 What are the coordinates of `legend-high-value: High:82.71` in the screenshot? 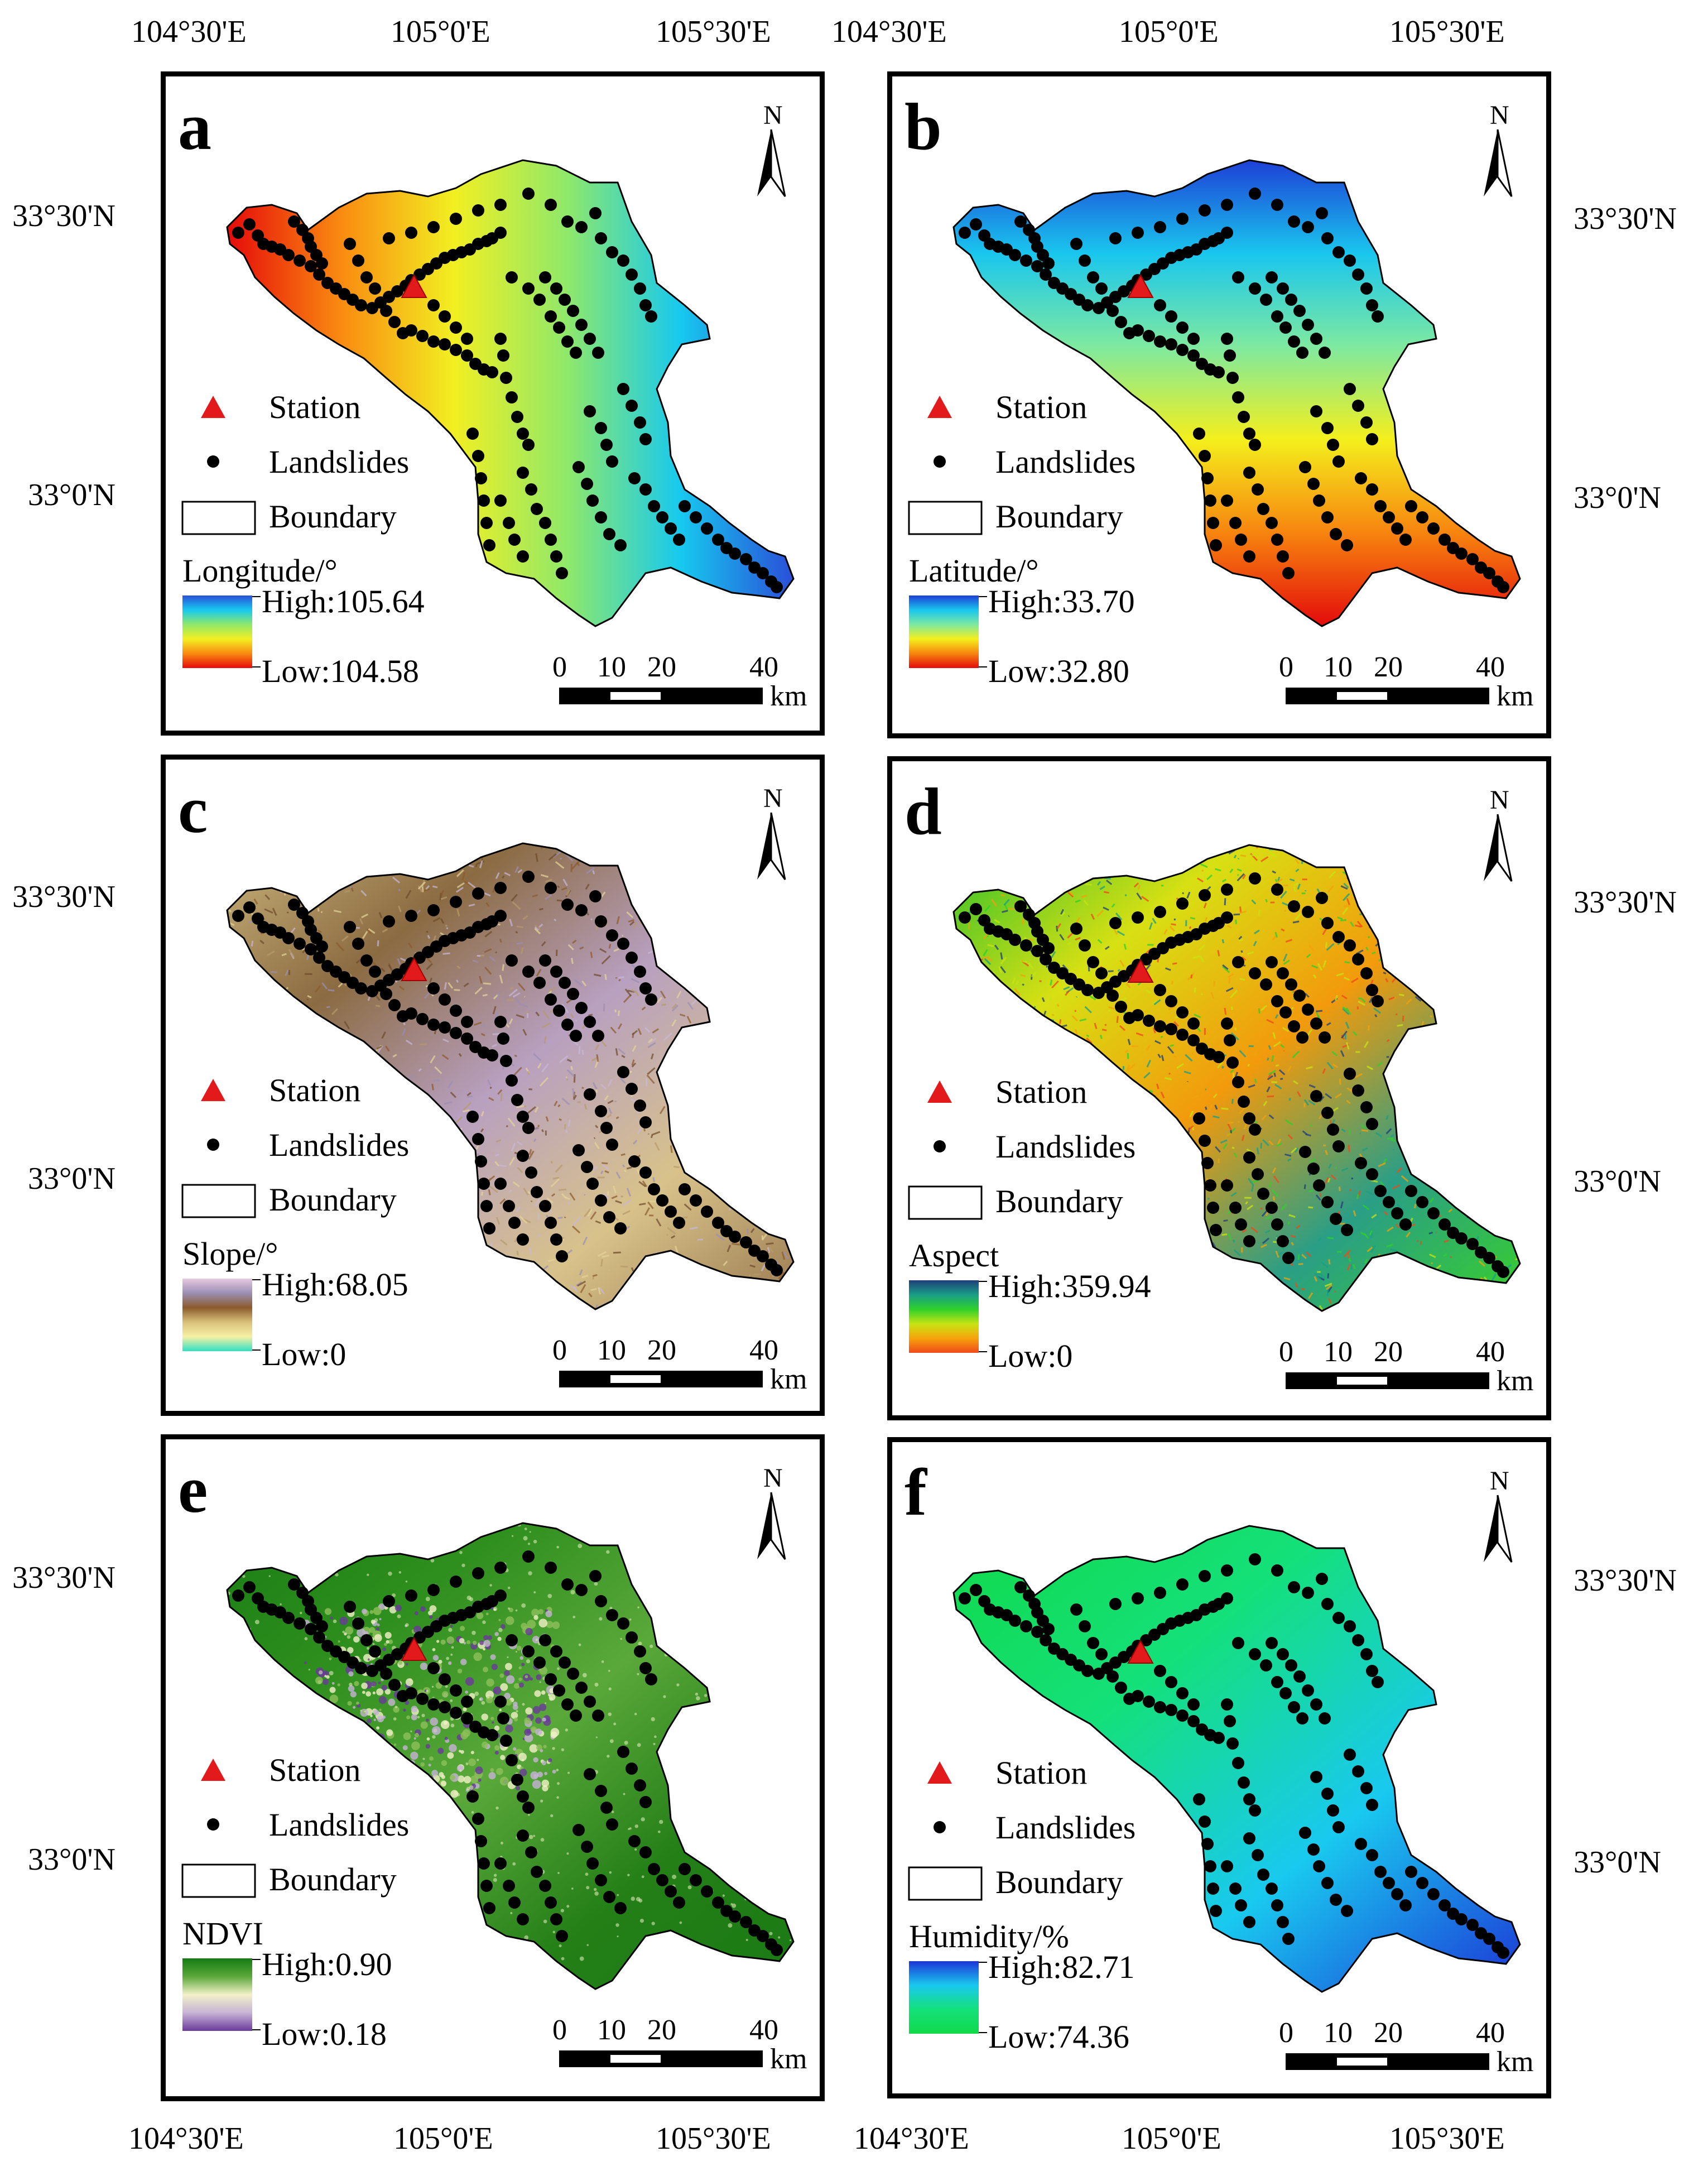 It's located at (1062, 1967).